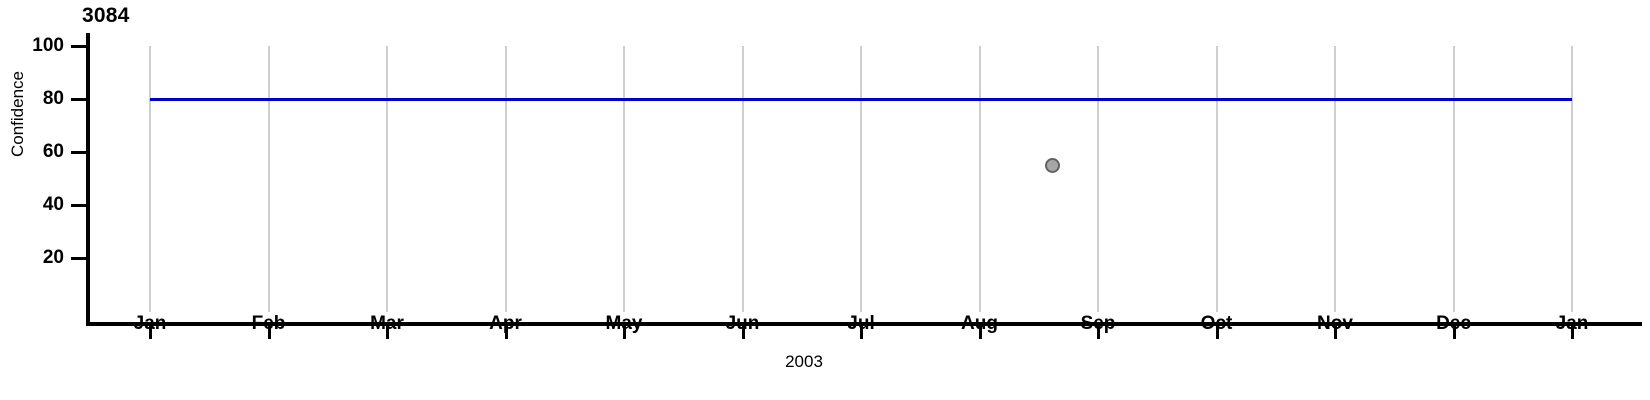 This screenshot has height=400, width=1650. What do you see at coordinates (48, 45) in the screenshot?
I see `y-tick-label-100: 100` at bounding box center [48, 45].